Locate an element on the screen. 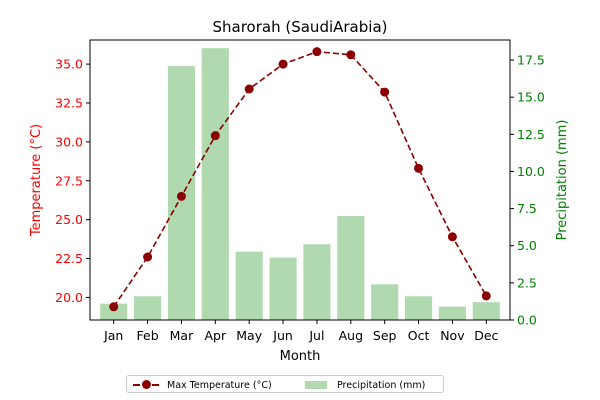 Image resolution: width=600 pixels, height=400 pixels. left-tick-label: 22.5 is located at coordinates (69, 258).